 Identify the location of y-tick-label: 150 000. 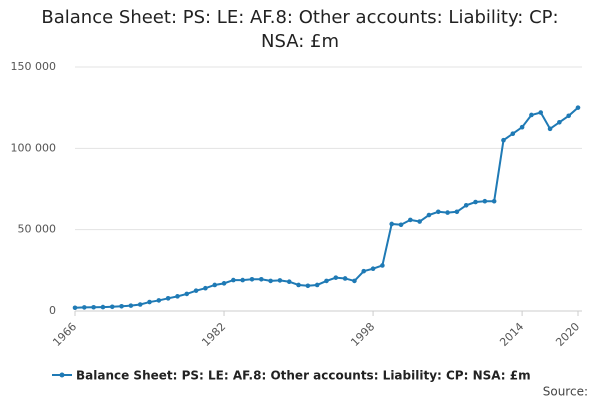
(34, 66).